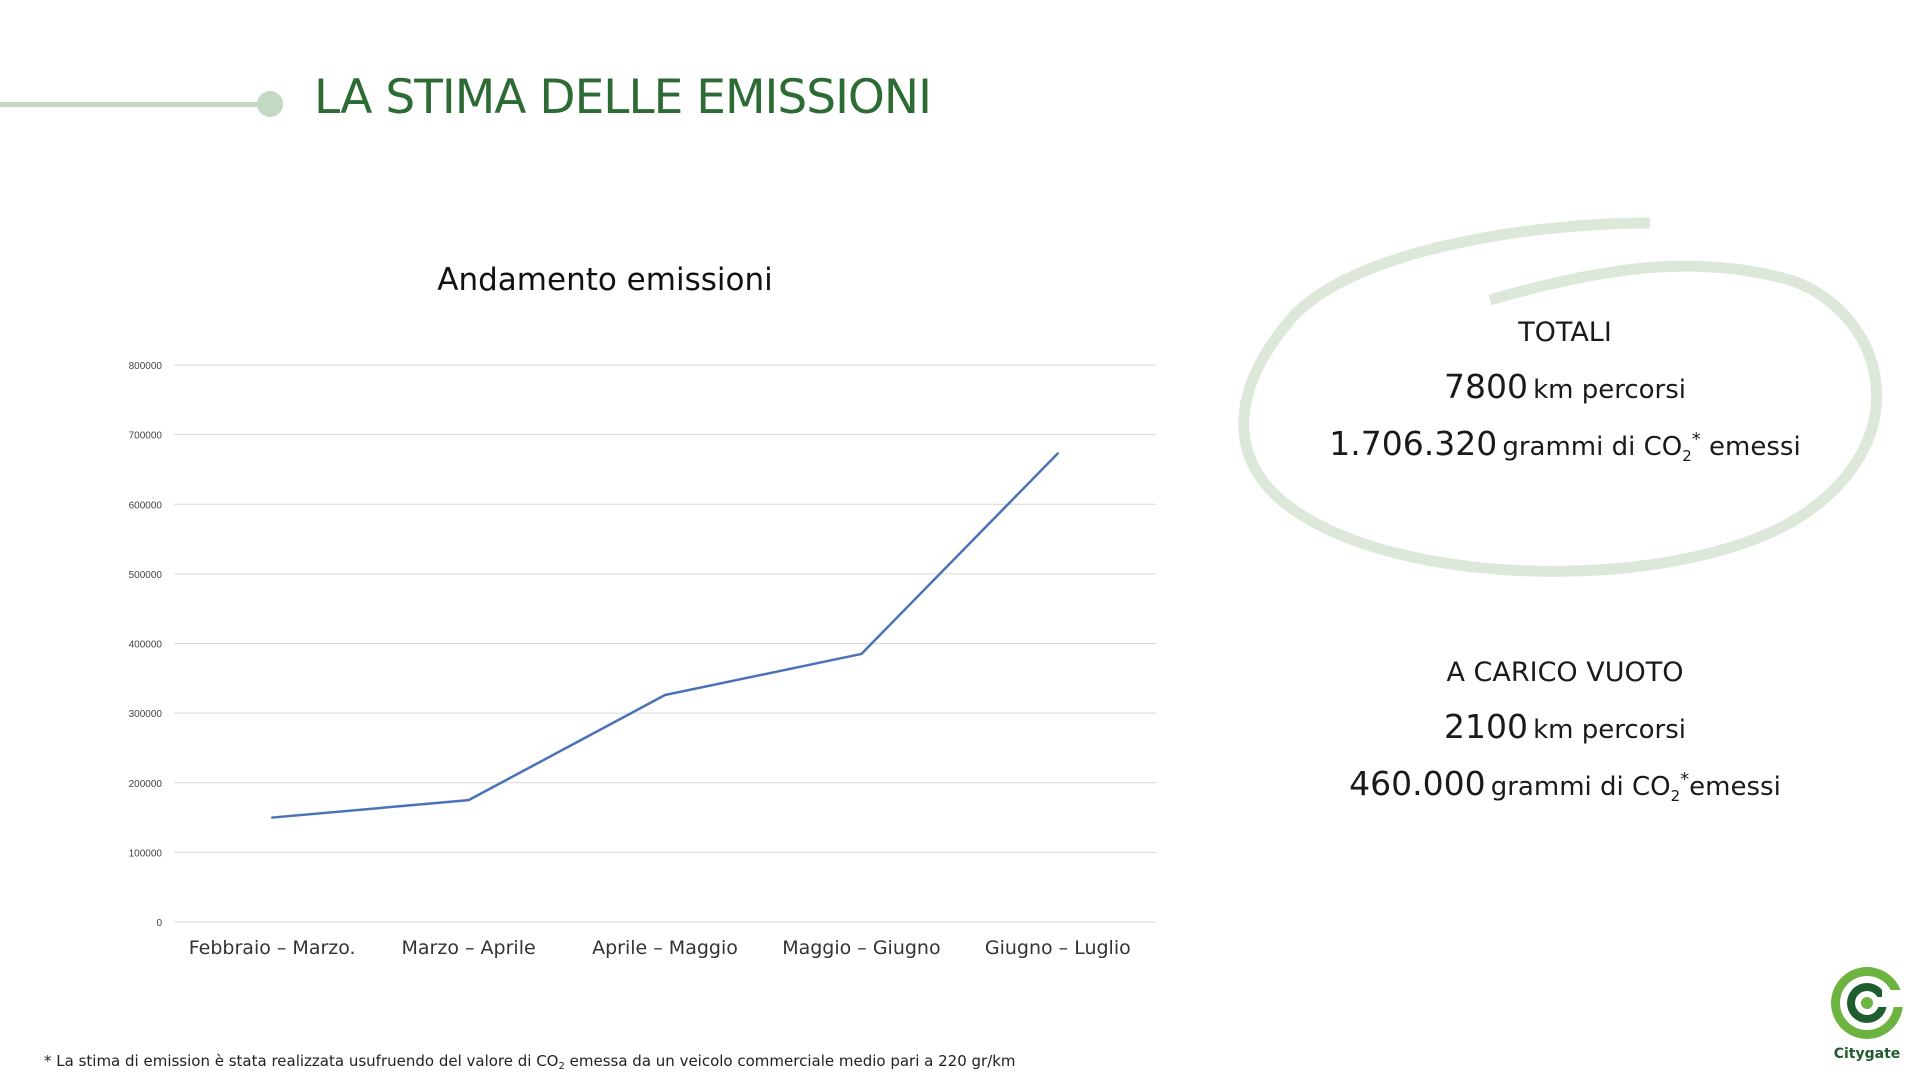  What do you see at coordinates (1735, 787) in the screenshot?
I see `empty-load-grams-suffix: emessi` at bounding box center [1735, 787].